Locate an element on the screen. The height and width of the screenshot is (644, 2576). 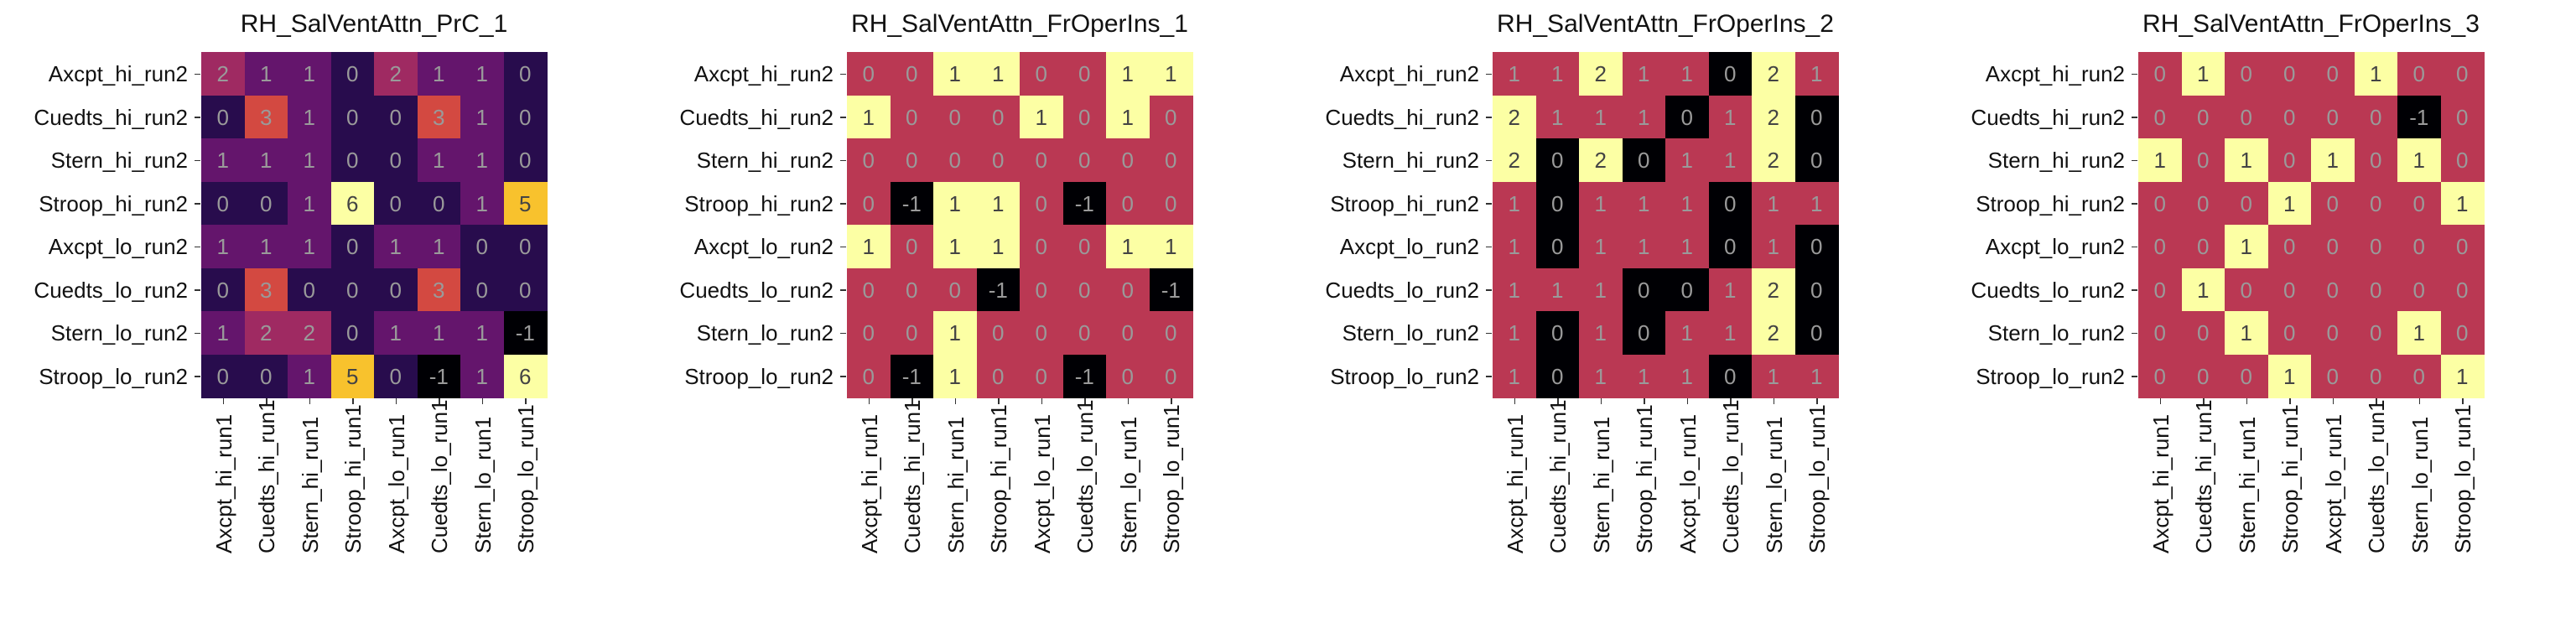
row-label: Axcpt_hi_run2 is located at coordinates (763, 73).